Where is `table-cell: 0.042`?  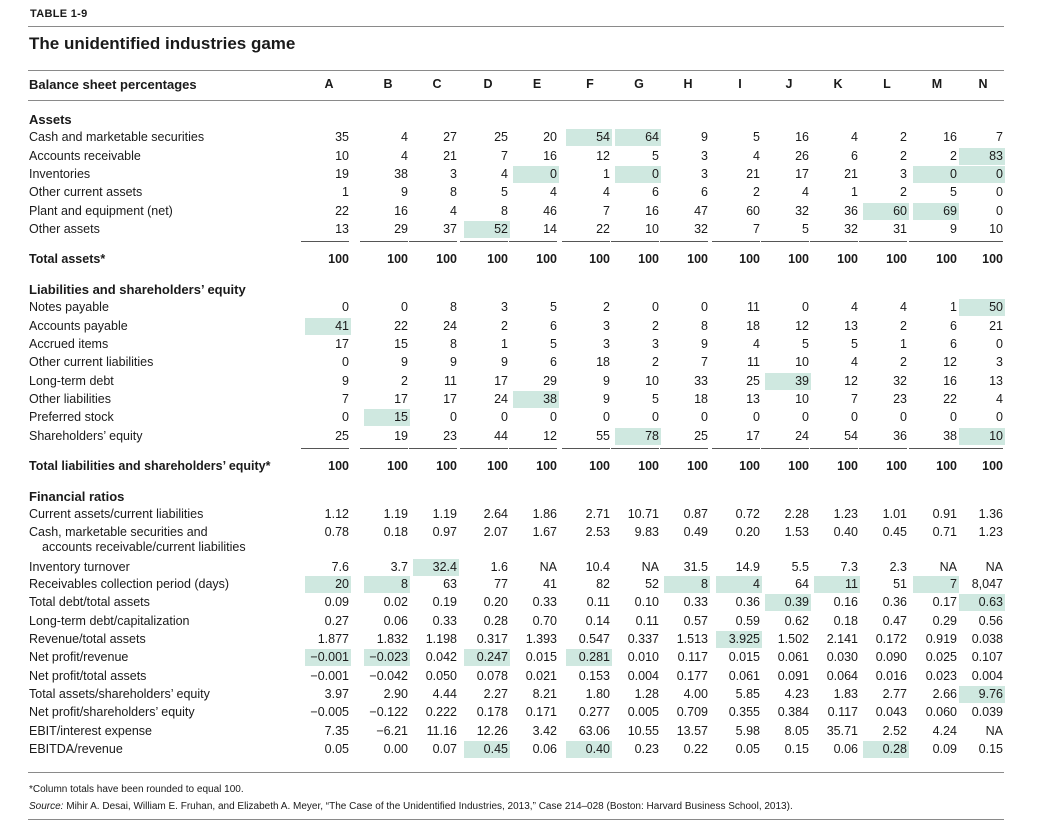 table-cell: 0.042 is located at coordinates (441, 657).